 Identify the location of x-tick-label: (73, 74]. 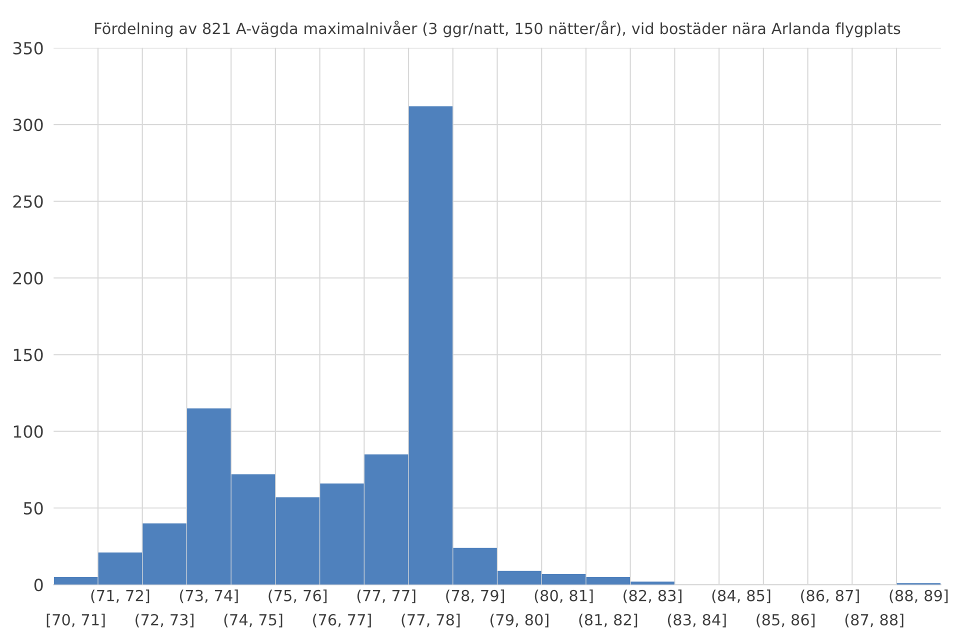
(209, 597).